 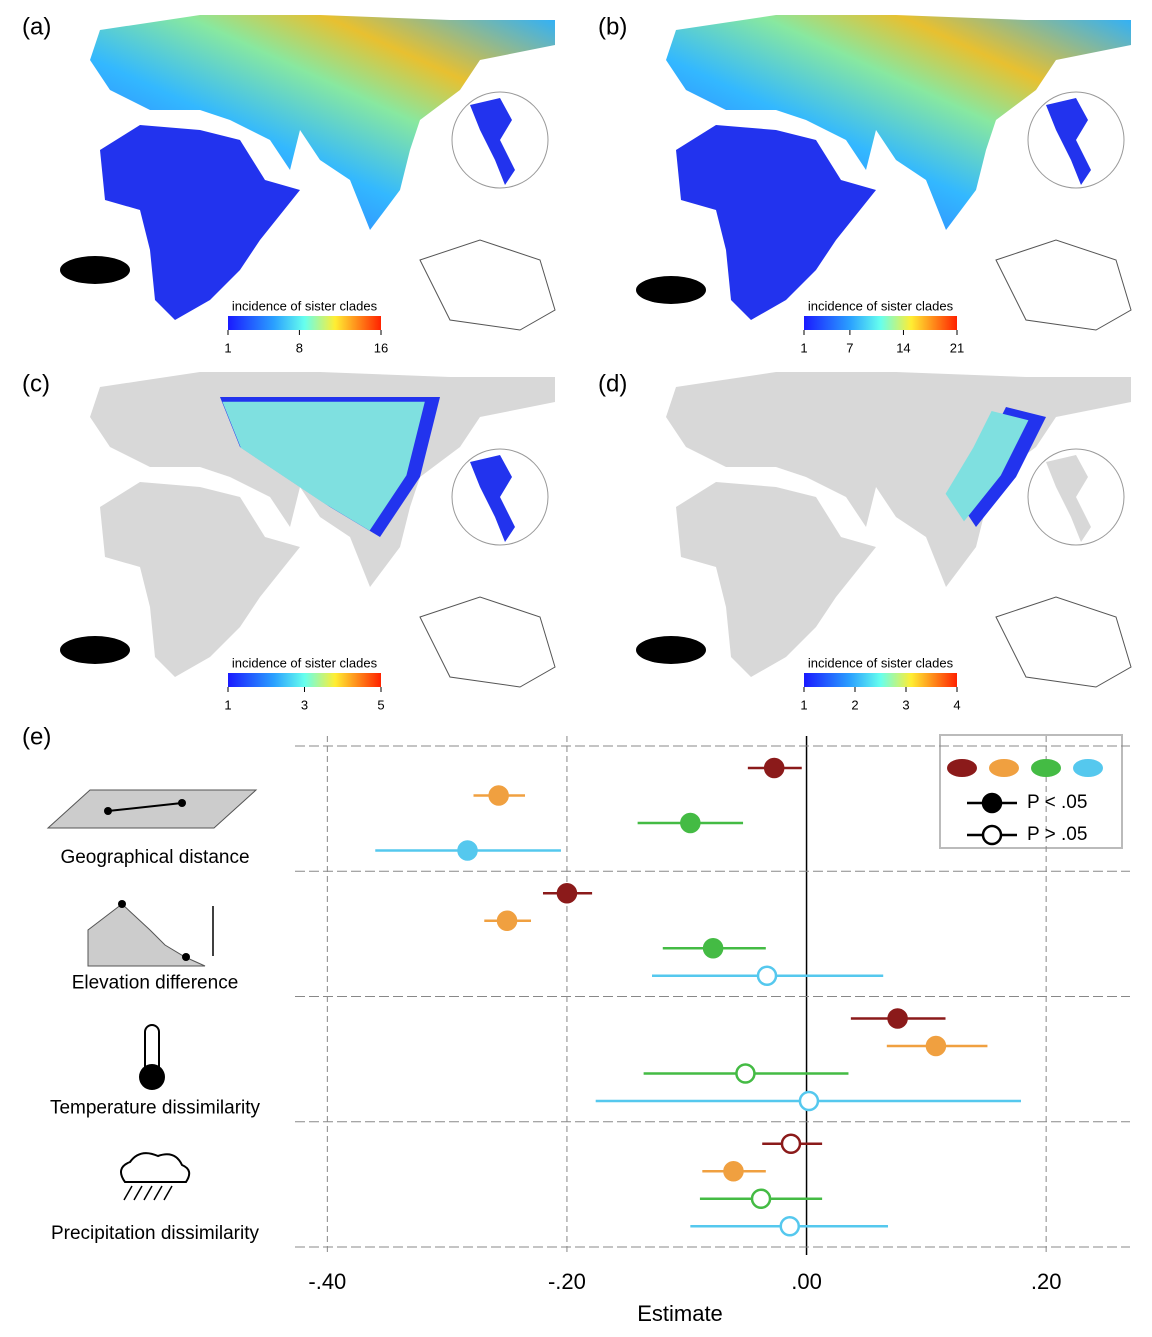 What do you see at coordinates (957, 347) in the screenshot?
I see `colorbar-tick-label: 21` at bounding box center [957, 347].